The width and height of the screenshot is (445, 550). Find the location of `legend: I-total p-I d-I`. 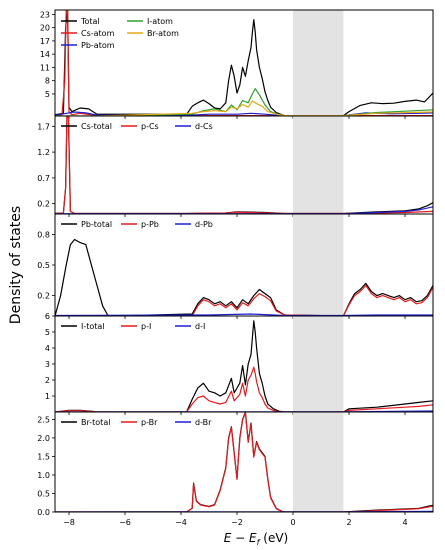

legend: I-total p-I d-I is located at coordinates (133, 326).